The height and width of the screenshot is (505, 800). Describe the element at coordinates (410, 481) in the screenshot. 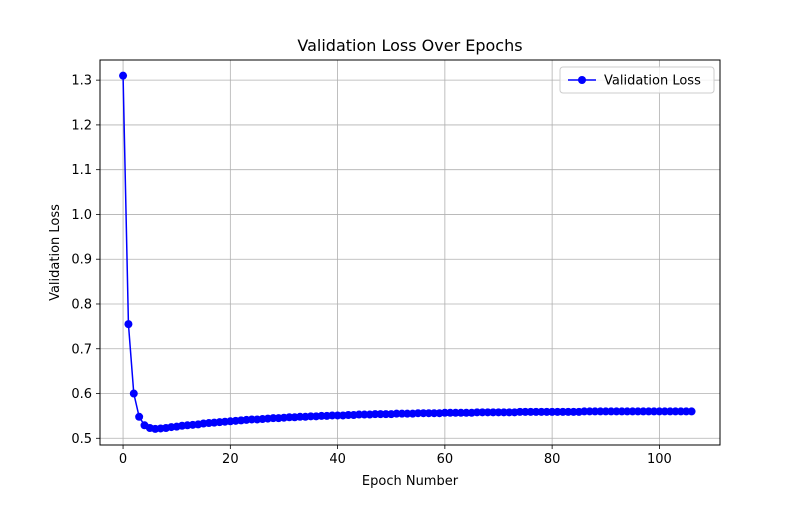

I see `x-axis-title: Epoch Number` at that location.